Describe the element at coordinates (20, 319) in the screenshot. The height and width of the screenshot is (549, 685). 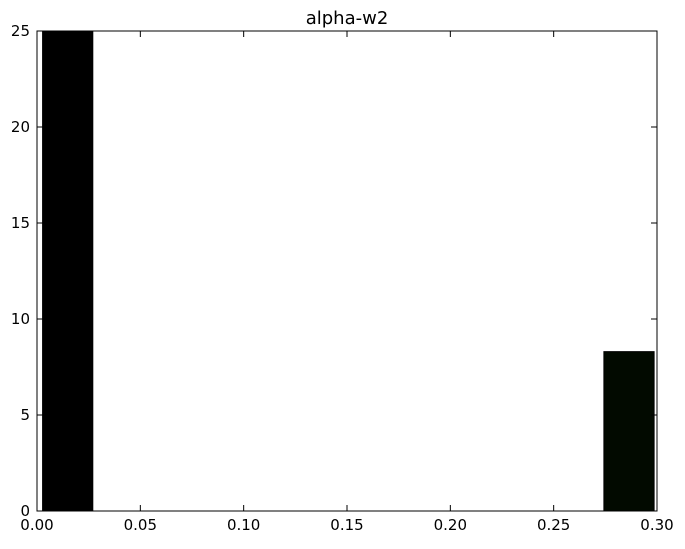
I see `y-tick-label: 10` at that location.